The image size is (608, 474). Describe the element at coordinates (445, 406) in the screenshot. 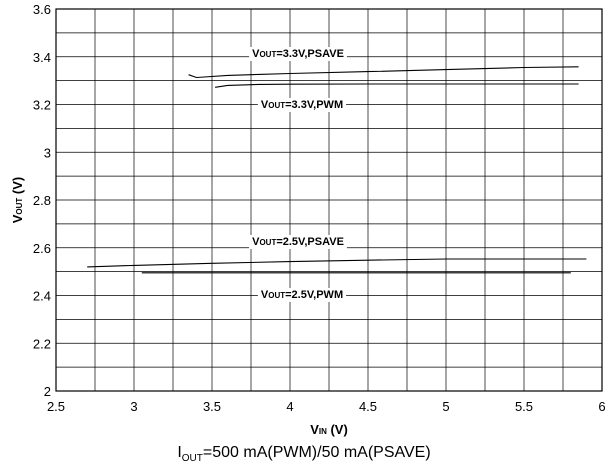

I see `x-tick-label: 5` at that location.